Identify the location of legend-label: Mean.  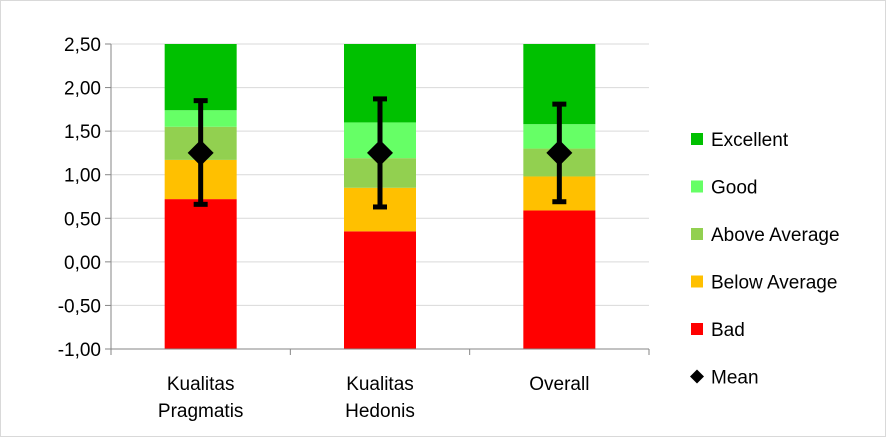
(735, 378).